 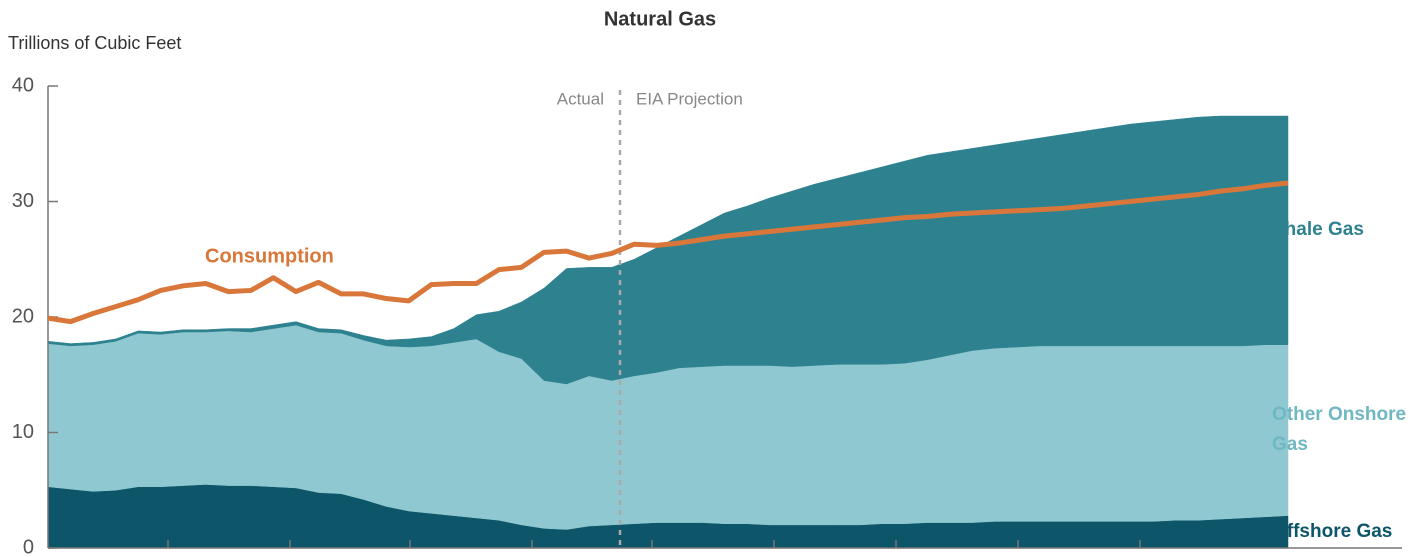 I want to click on chart-title: Natural Gas, so click(x=660, y=19).